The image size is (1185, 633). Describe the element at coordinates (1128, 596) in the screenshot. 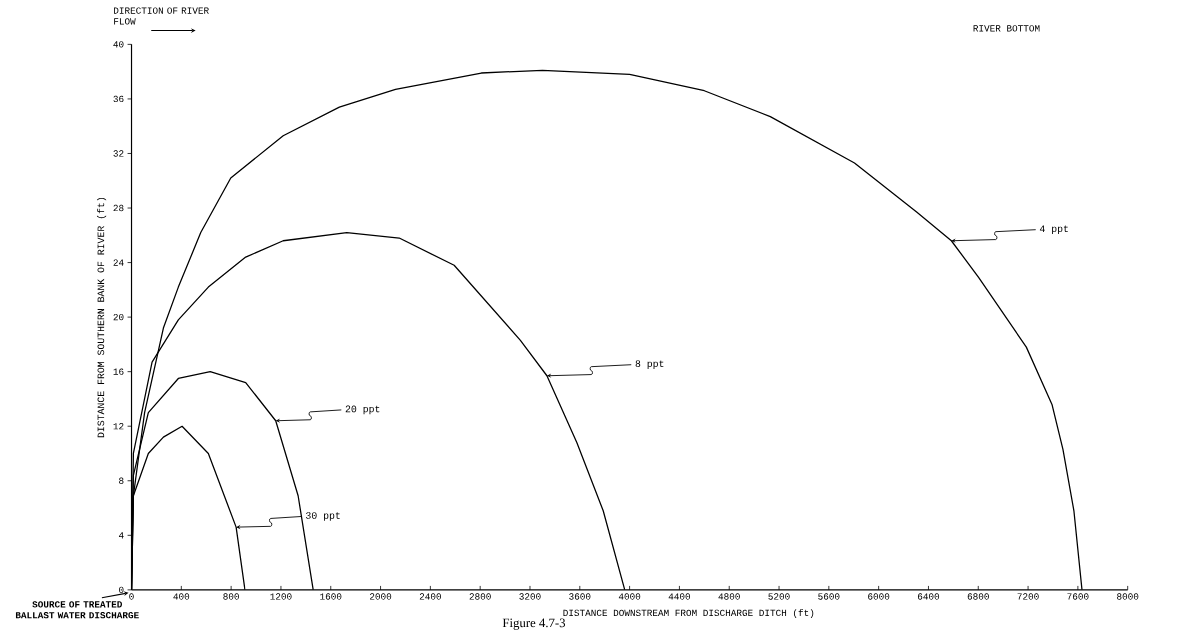

I see `x-tick-label: 8000` at that location.